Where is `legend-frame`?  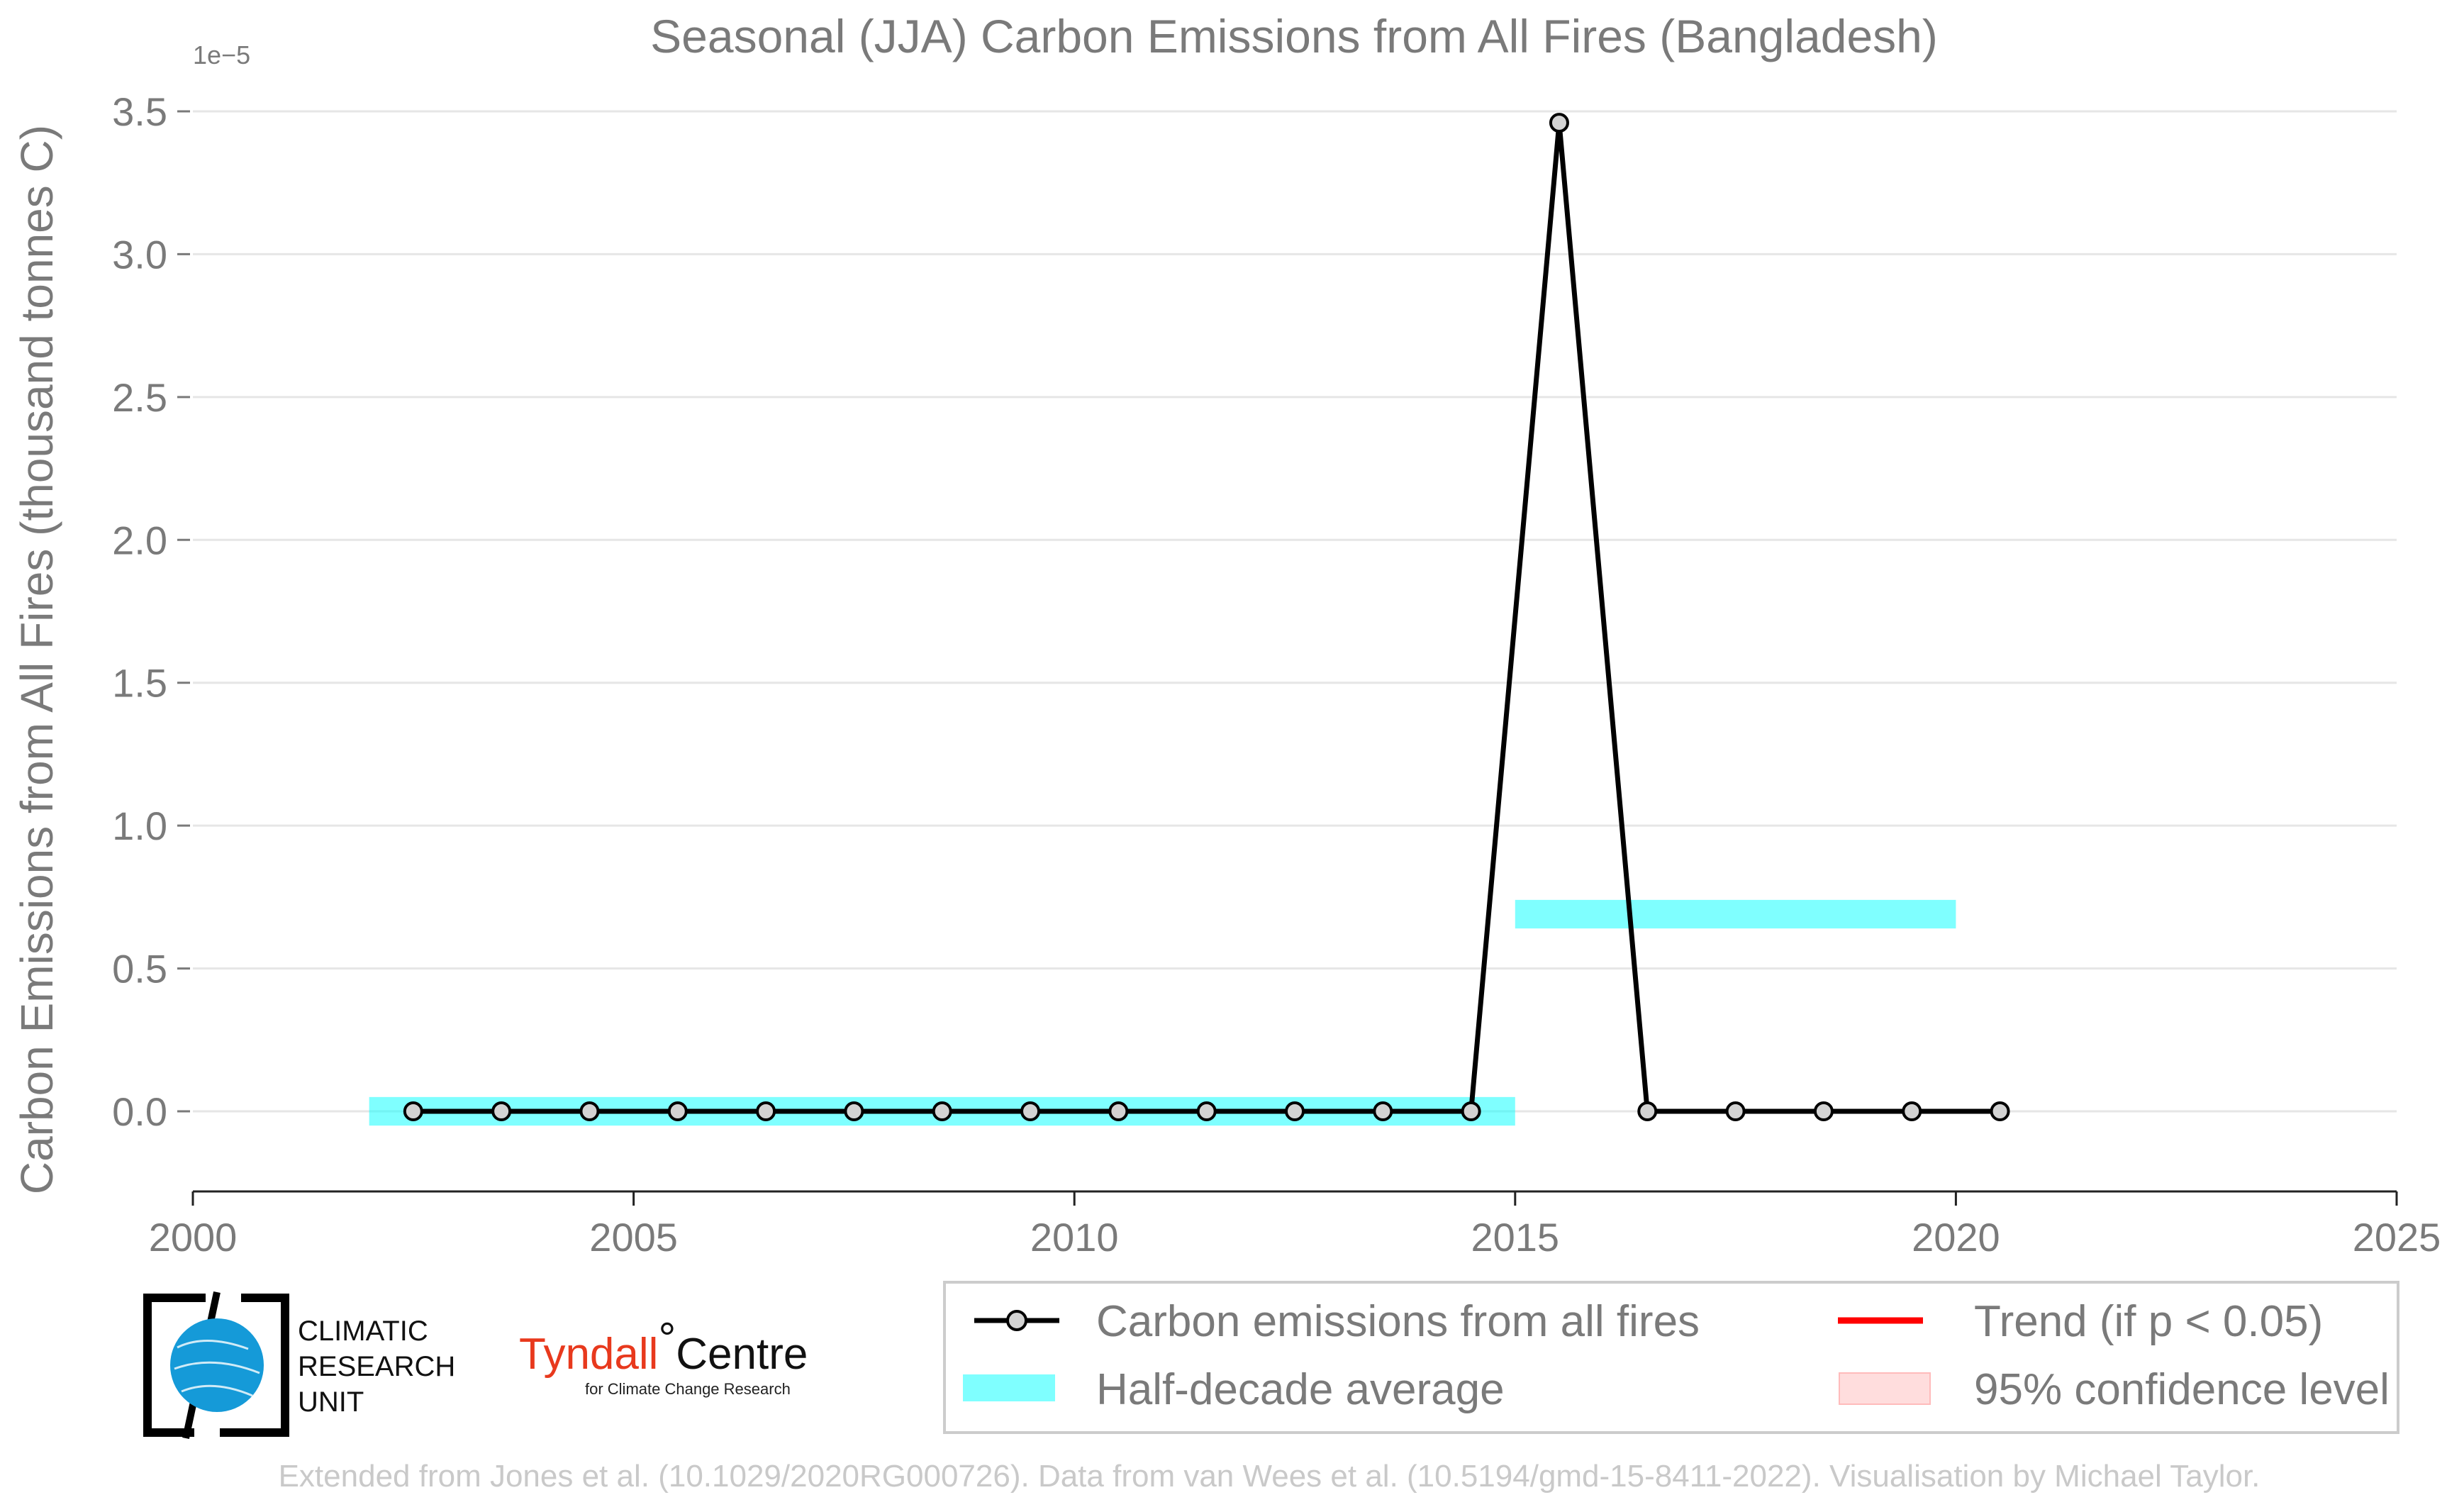
legend-frame is located at coordinates (1671, 1357).